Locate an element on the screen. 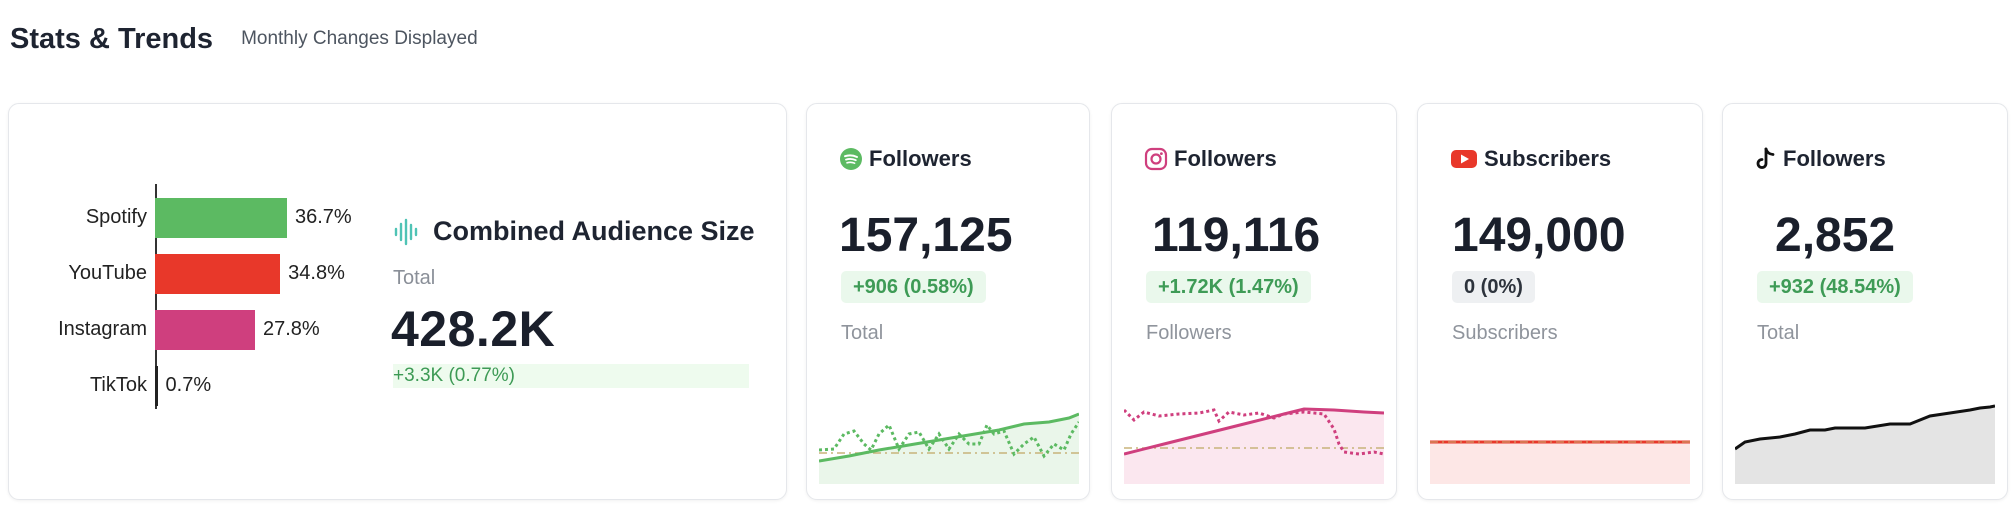  tiktok-sub-label: Total is located at coordinates (1778, 333).